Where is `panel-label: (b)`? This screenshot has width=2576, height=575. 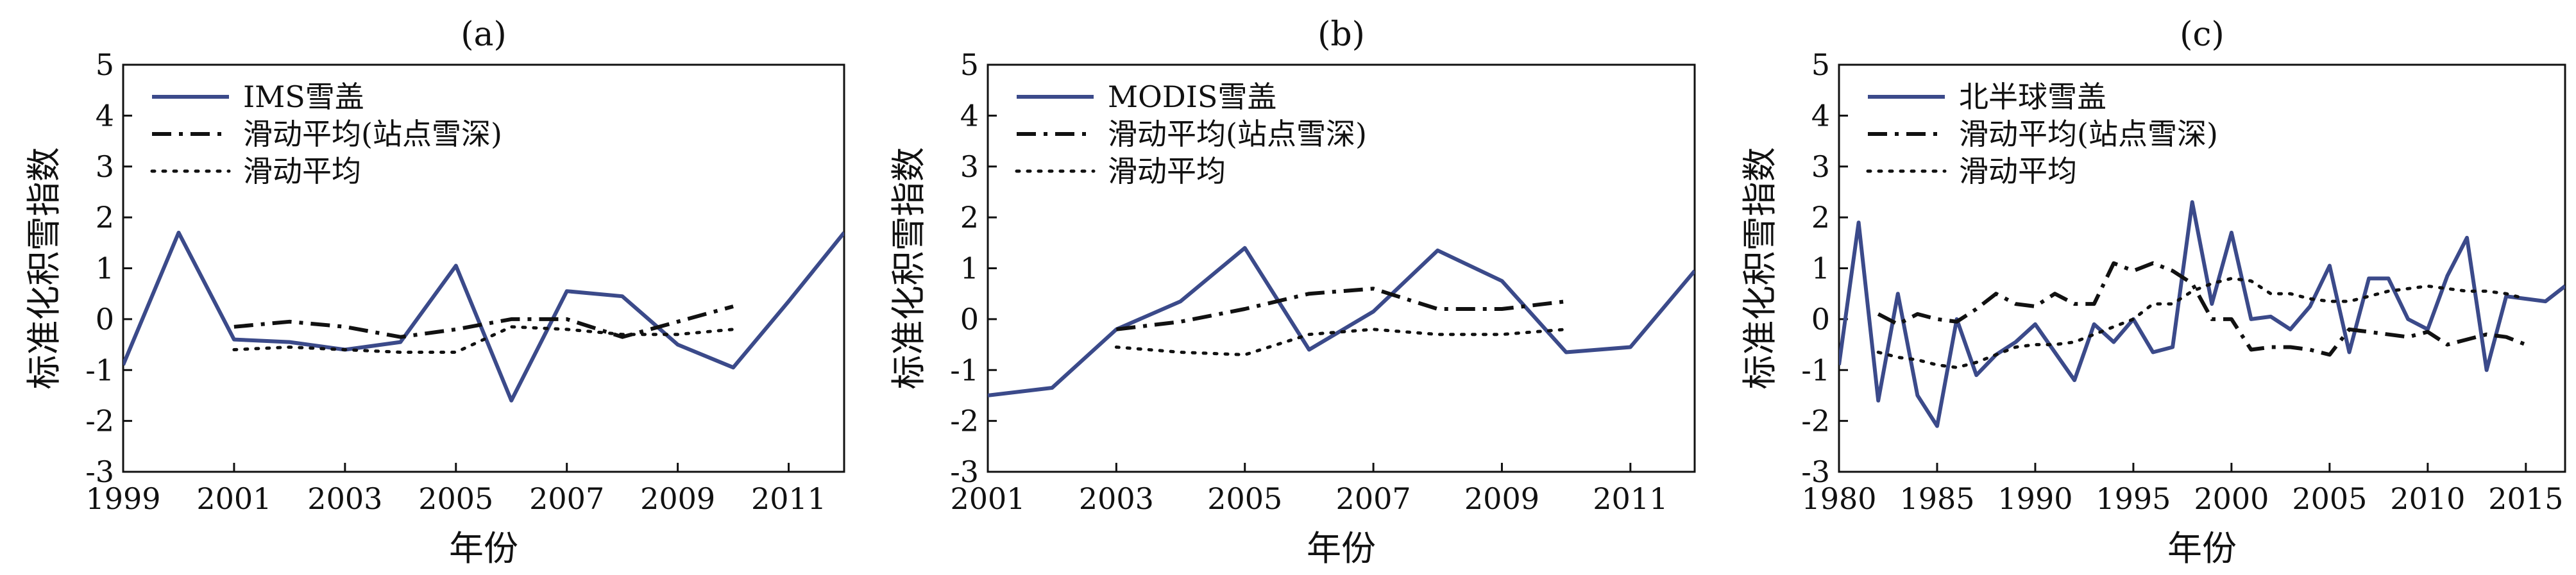
panel-label: (b) is located at coordinates (1341, 34).